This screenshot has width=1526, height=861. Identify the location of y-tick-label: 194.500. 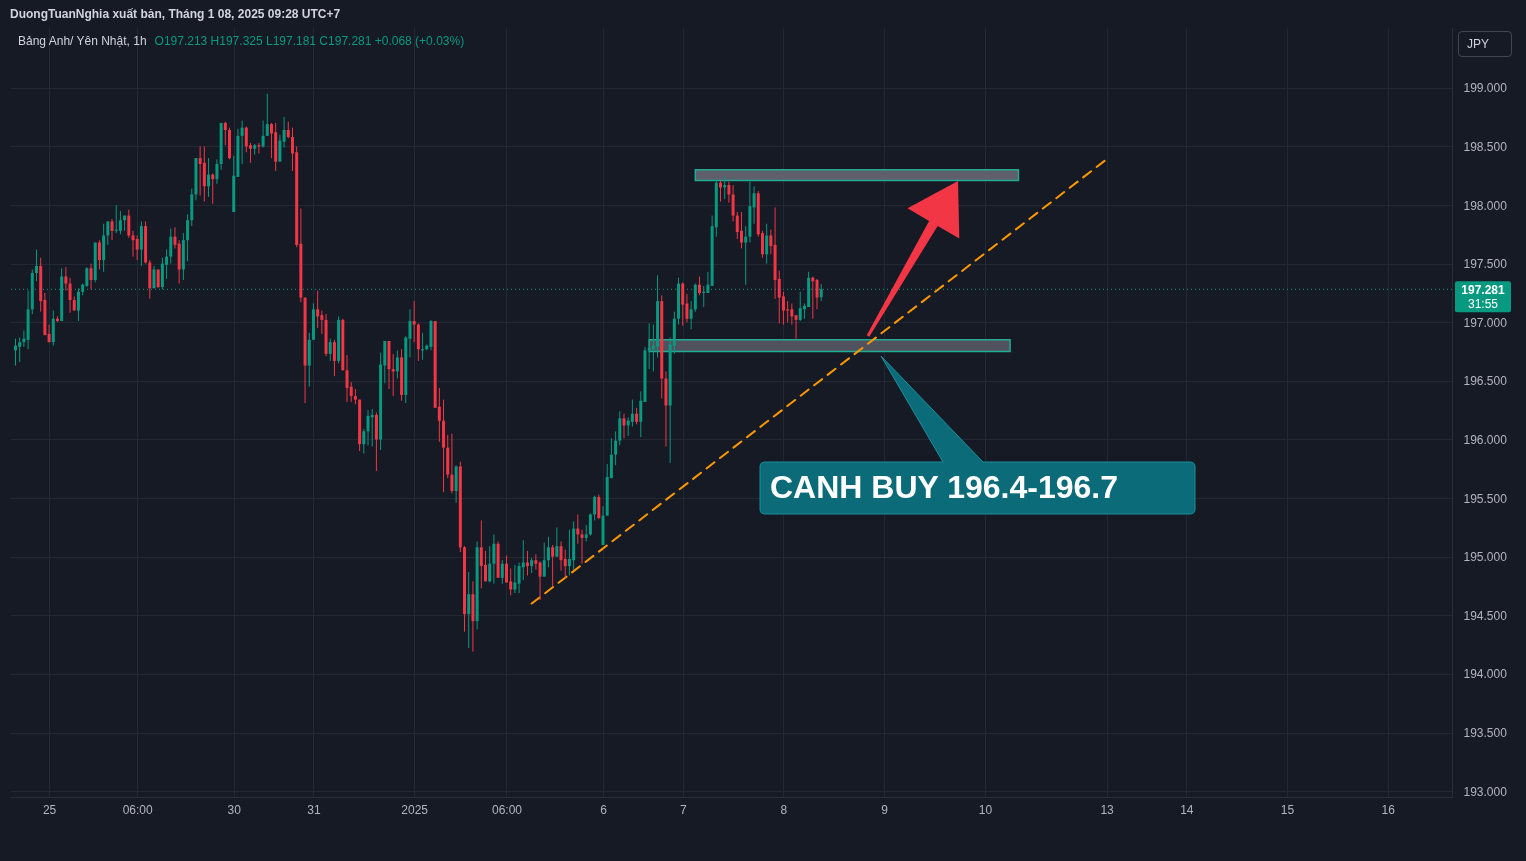
(1485, 615).